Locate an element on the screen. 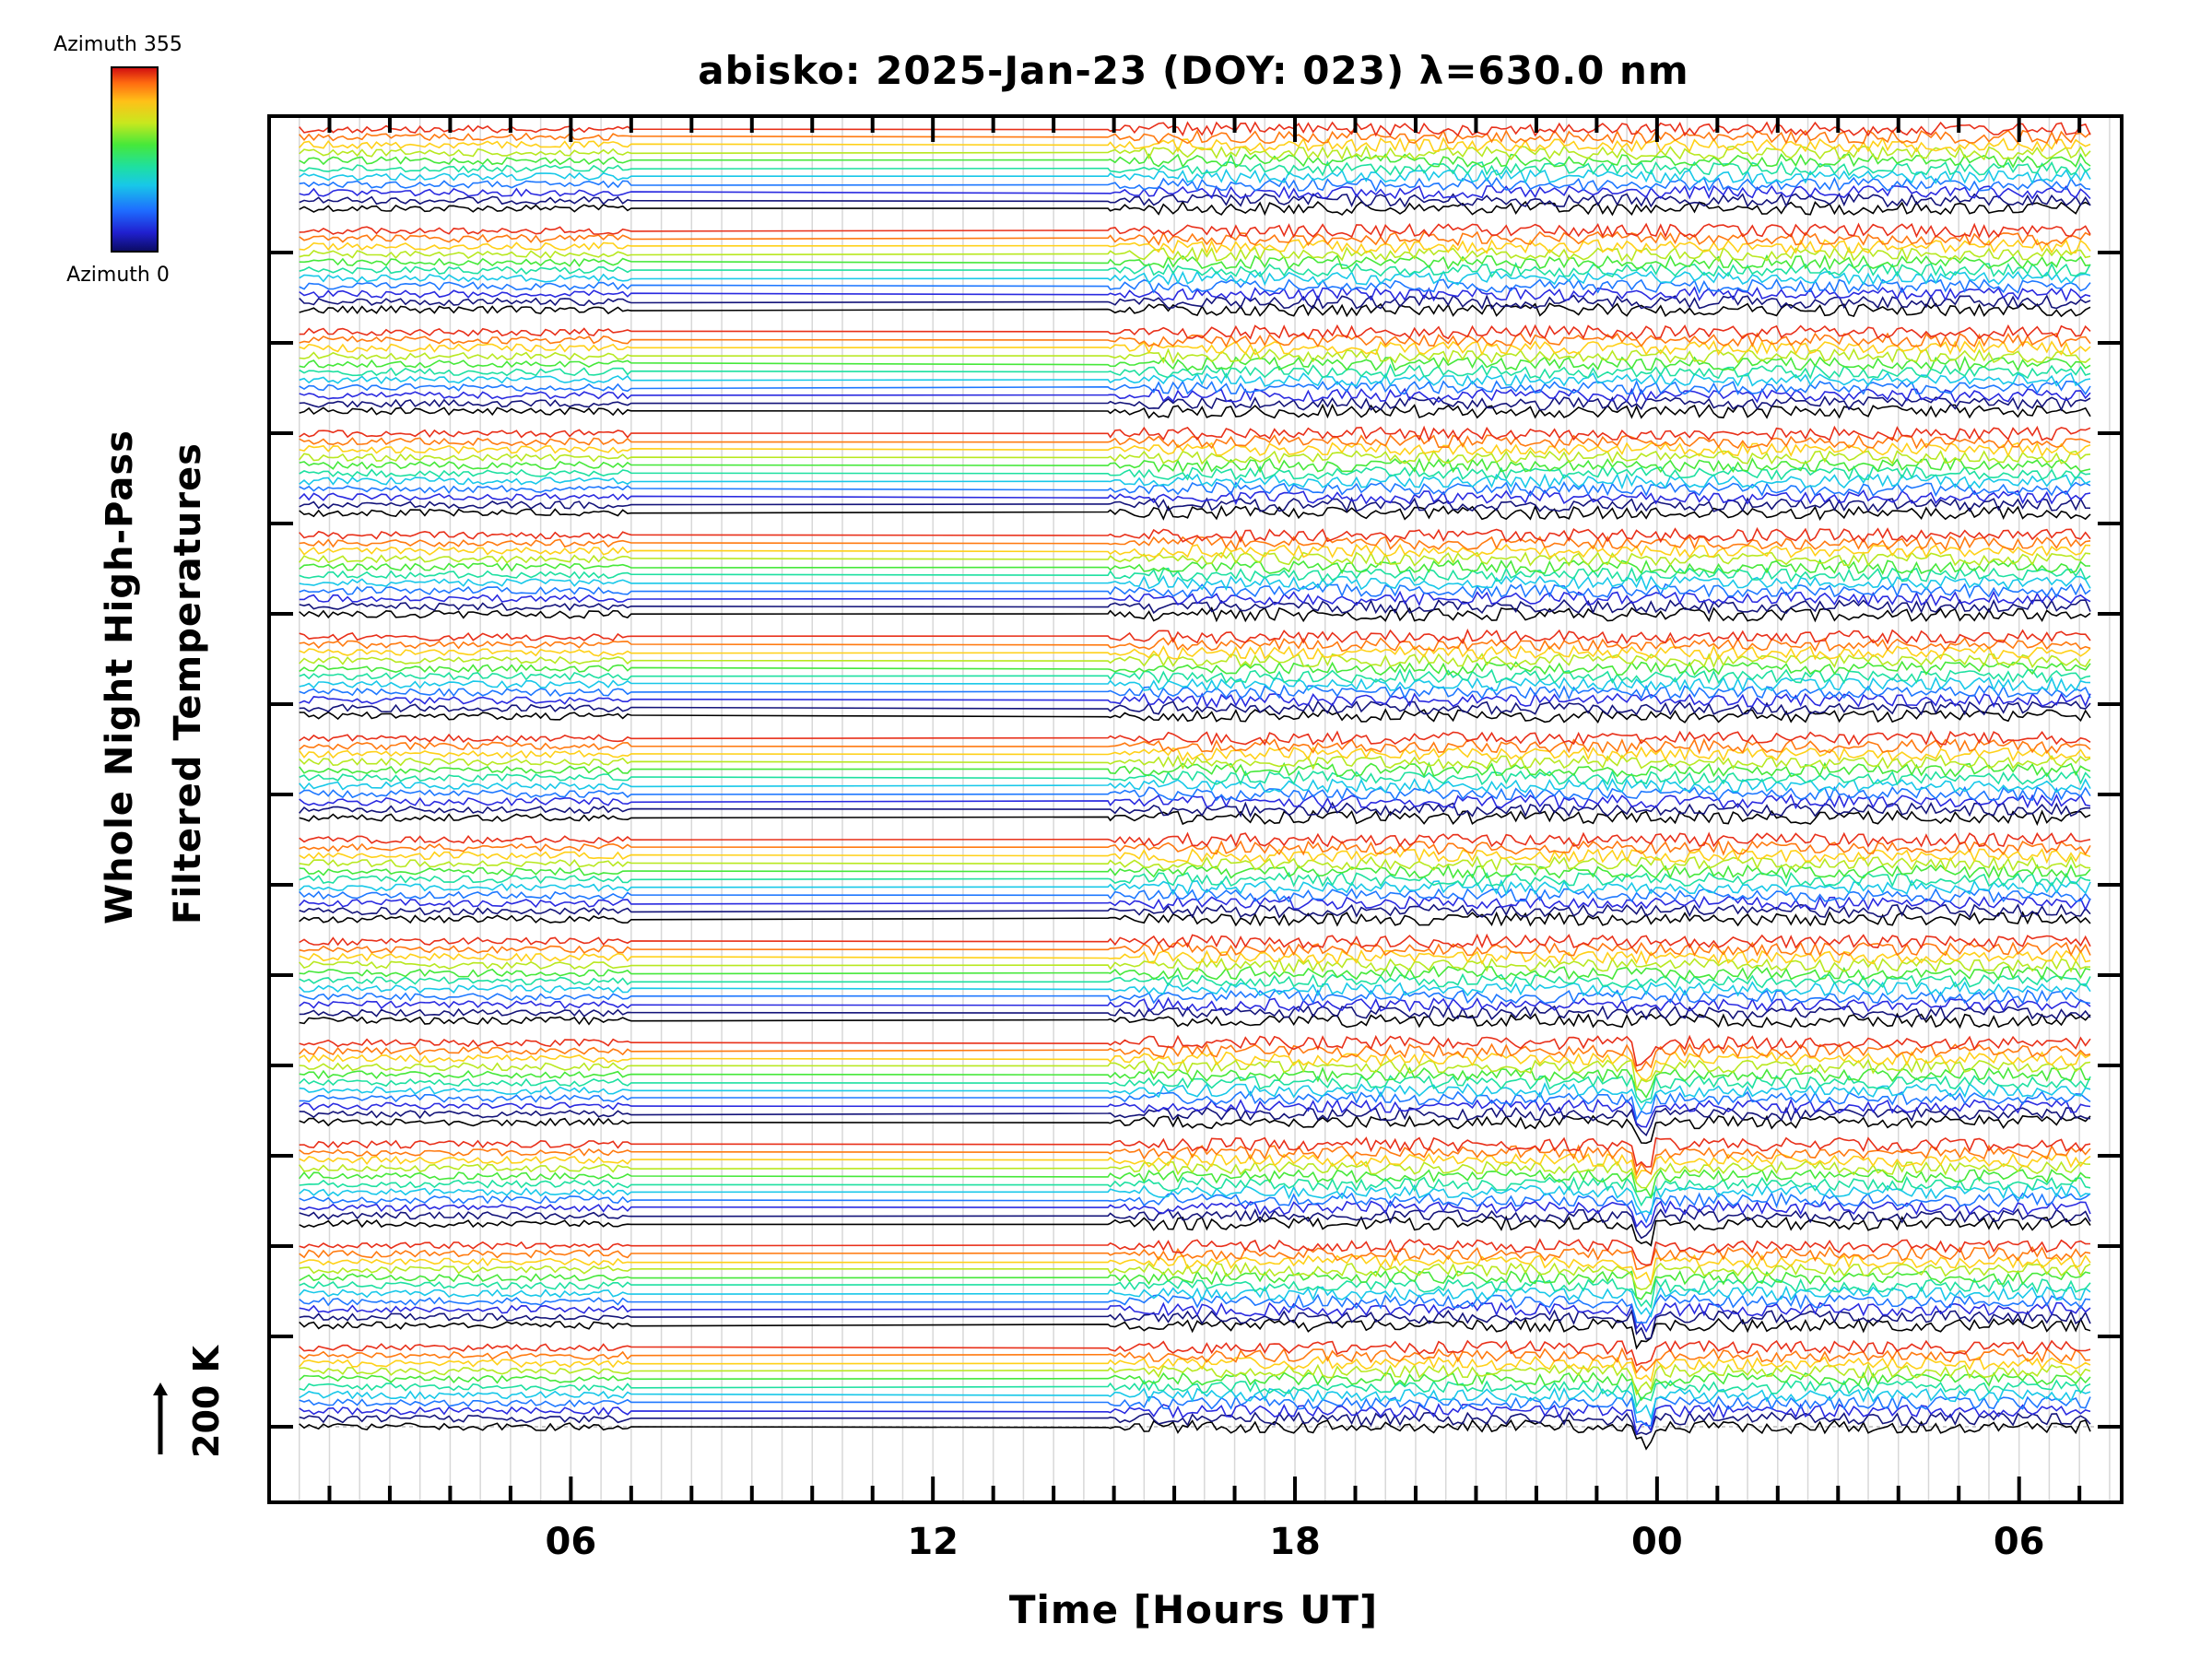  x-axis-label: Time [Hours UT] is located at coordinates (1193, 1609).